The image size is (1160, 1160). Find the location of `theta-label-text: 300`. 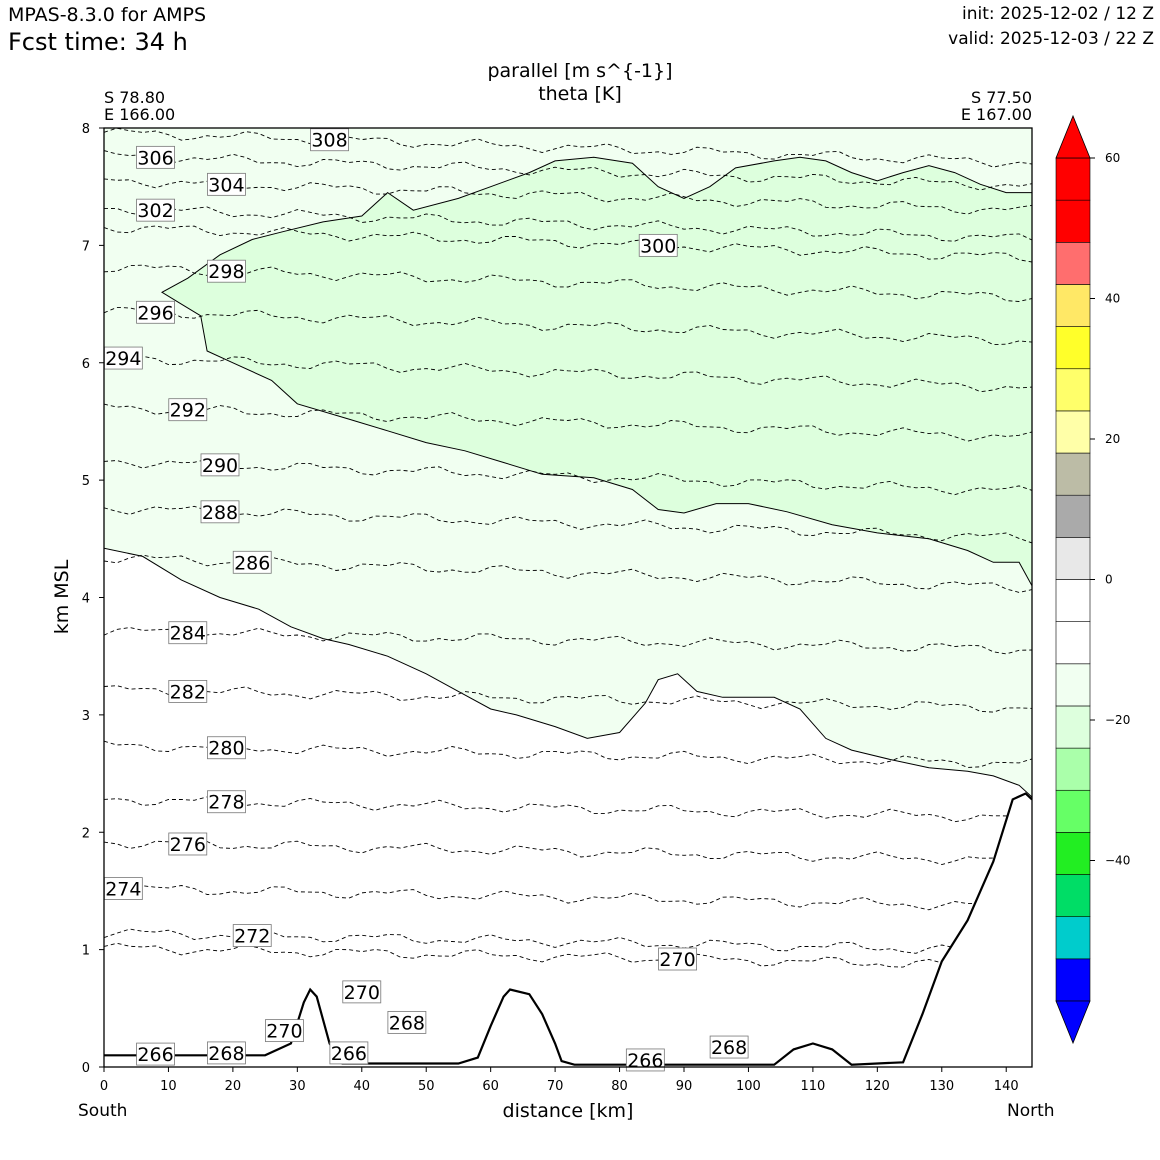

theta-label-text: 300 is located at coordinates (658, 246).